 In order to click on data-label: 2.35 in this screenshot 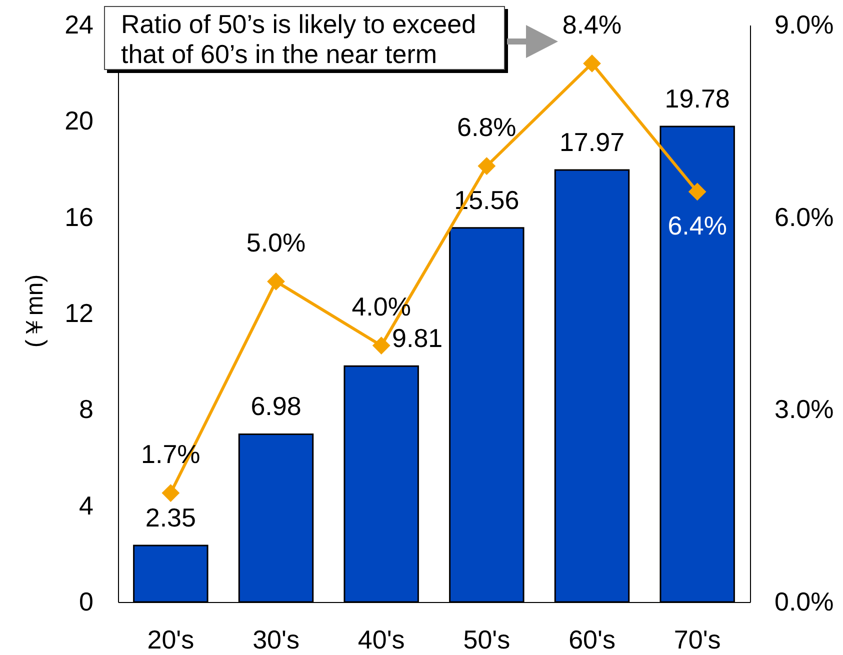, I will do `click(170, 517)`.